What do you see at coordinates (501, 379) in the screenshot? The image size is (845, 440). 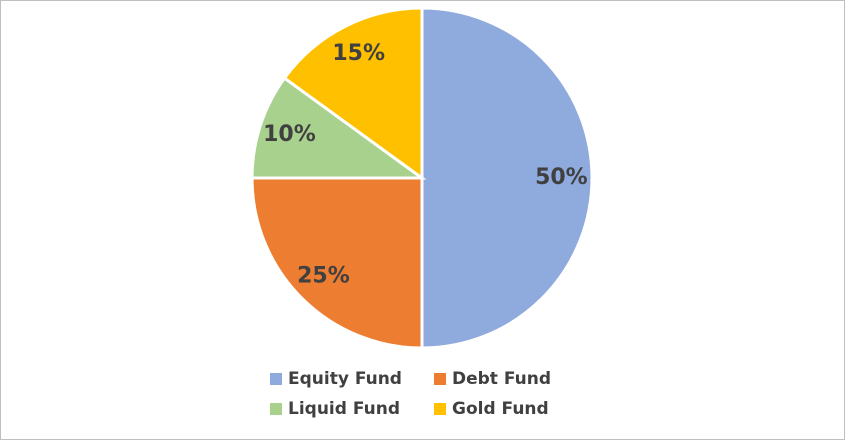 I see `legend-label: Debt Fund` at bounding box center [501, 379].